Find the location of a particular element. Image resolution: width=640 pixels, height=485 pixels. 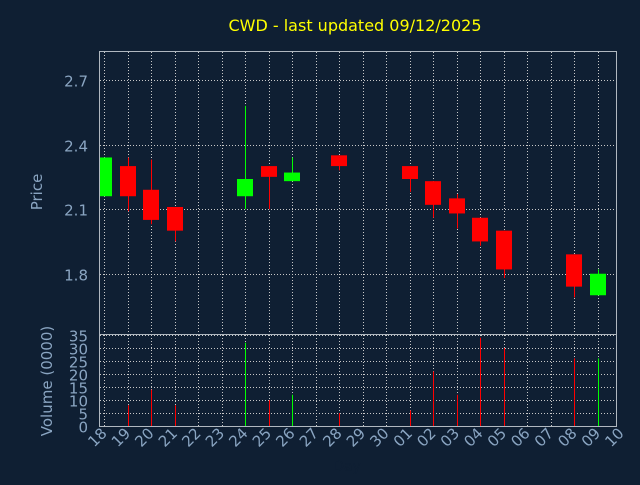

day-tick-label: 06 is located at coordinates (520, 437).